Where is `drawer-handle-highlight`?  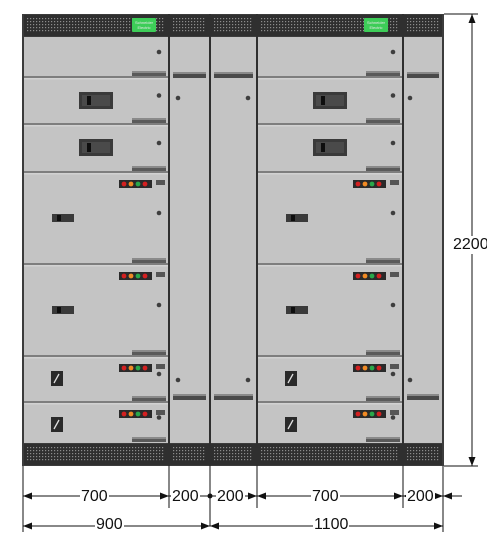 drawer-handle-highlight is located at coordinates (383, 351).